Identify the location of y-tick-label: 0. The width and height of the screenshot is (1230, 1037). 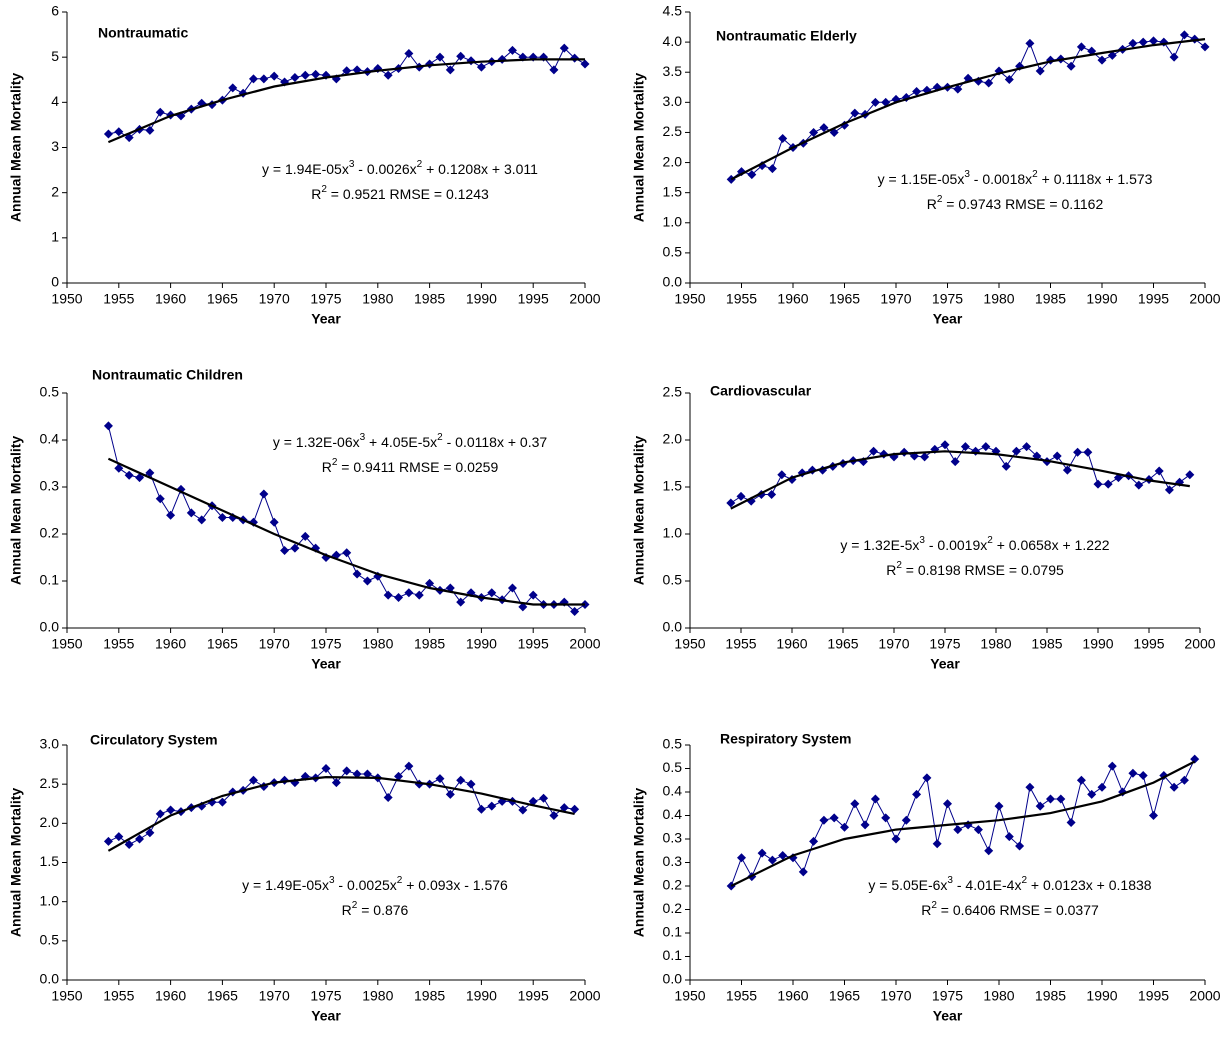
(55, 282).